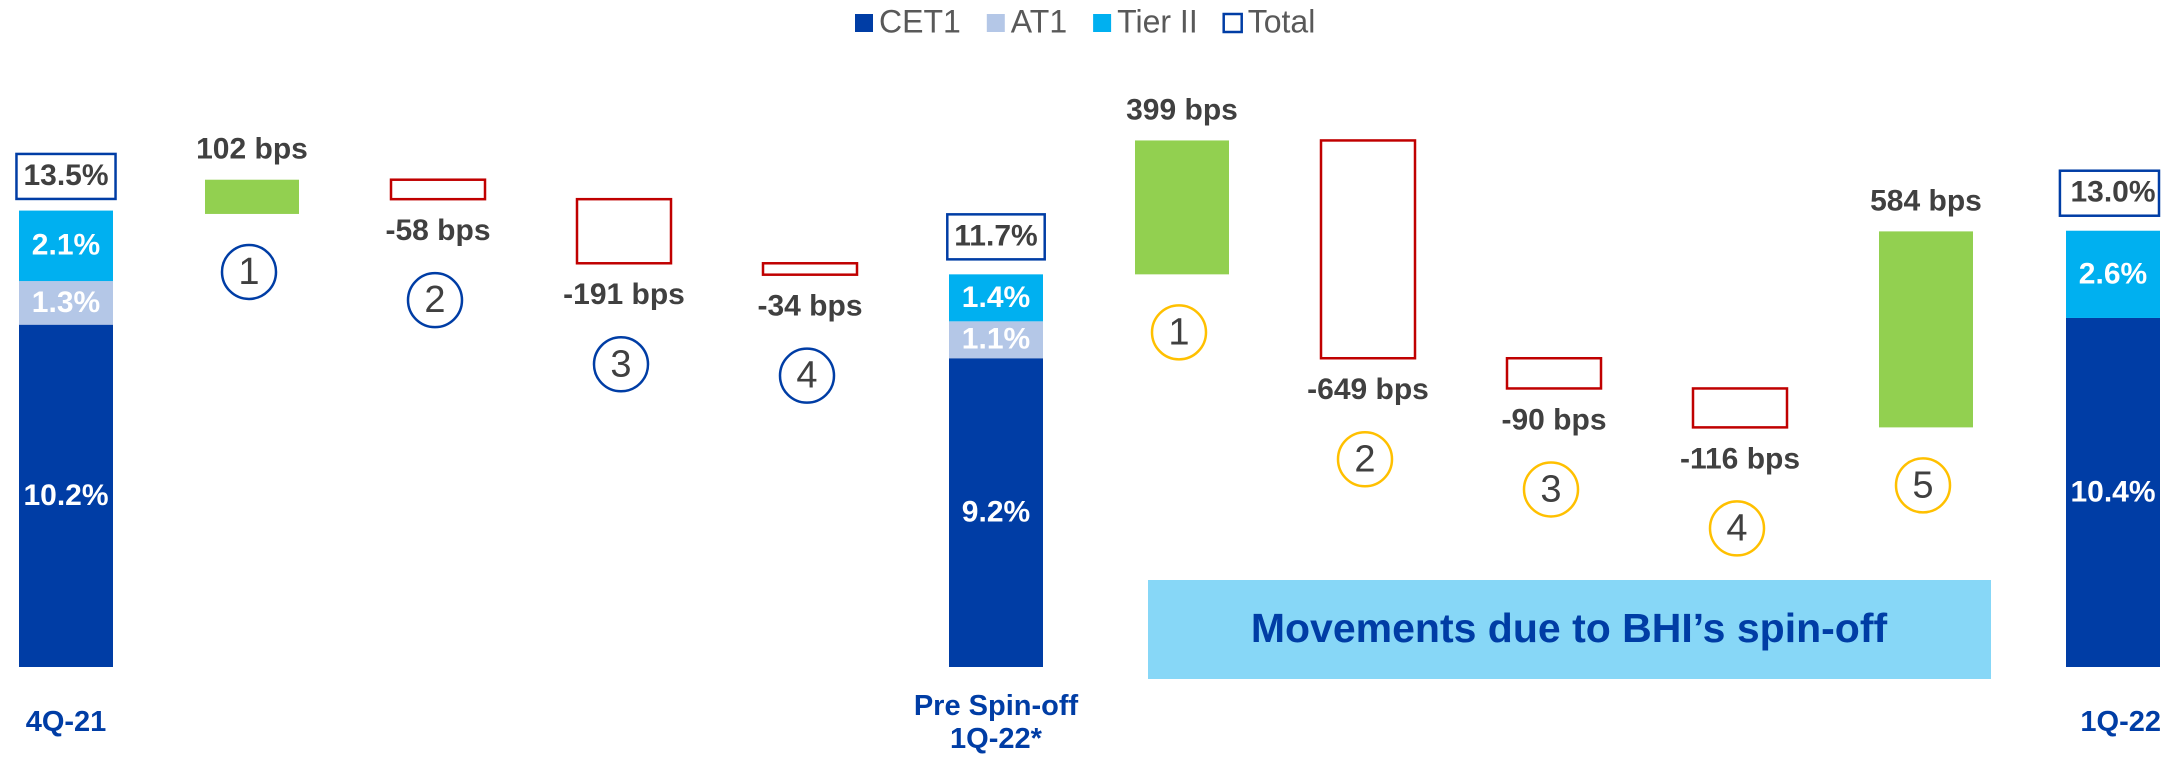 The image size is (2161, 757). Describe the element at coordinates (437, 230) in the screenshot. I see `movement-label: -58 bps` at that location.